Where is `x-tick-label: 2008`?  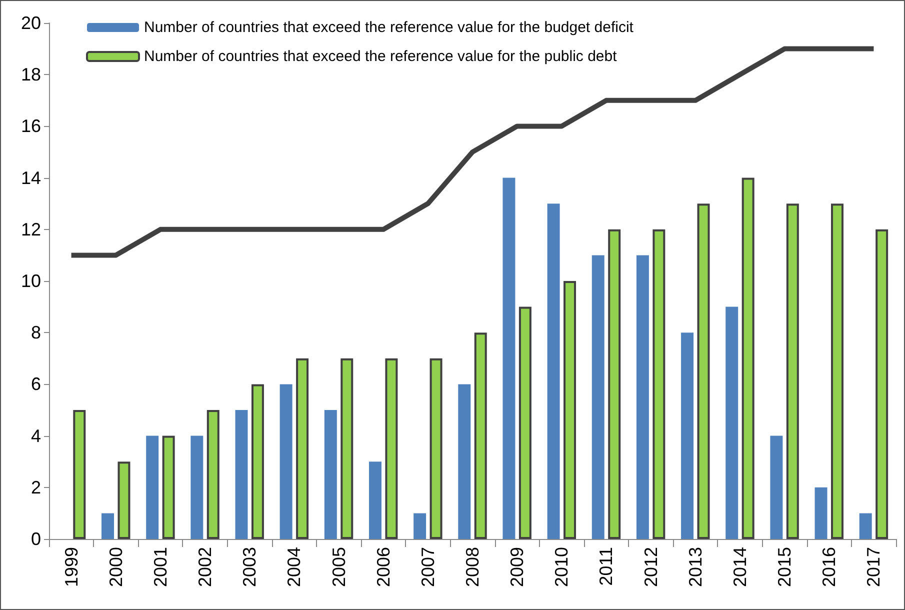
x-tick-label: 2008 is located at coordinates (472, 567).